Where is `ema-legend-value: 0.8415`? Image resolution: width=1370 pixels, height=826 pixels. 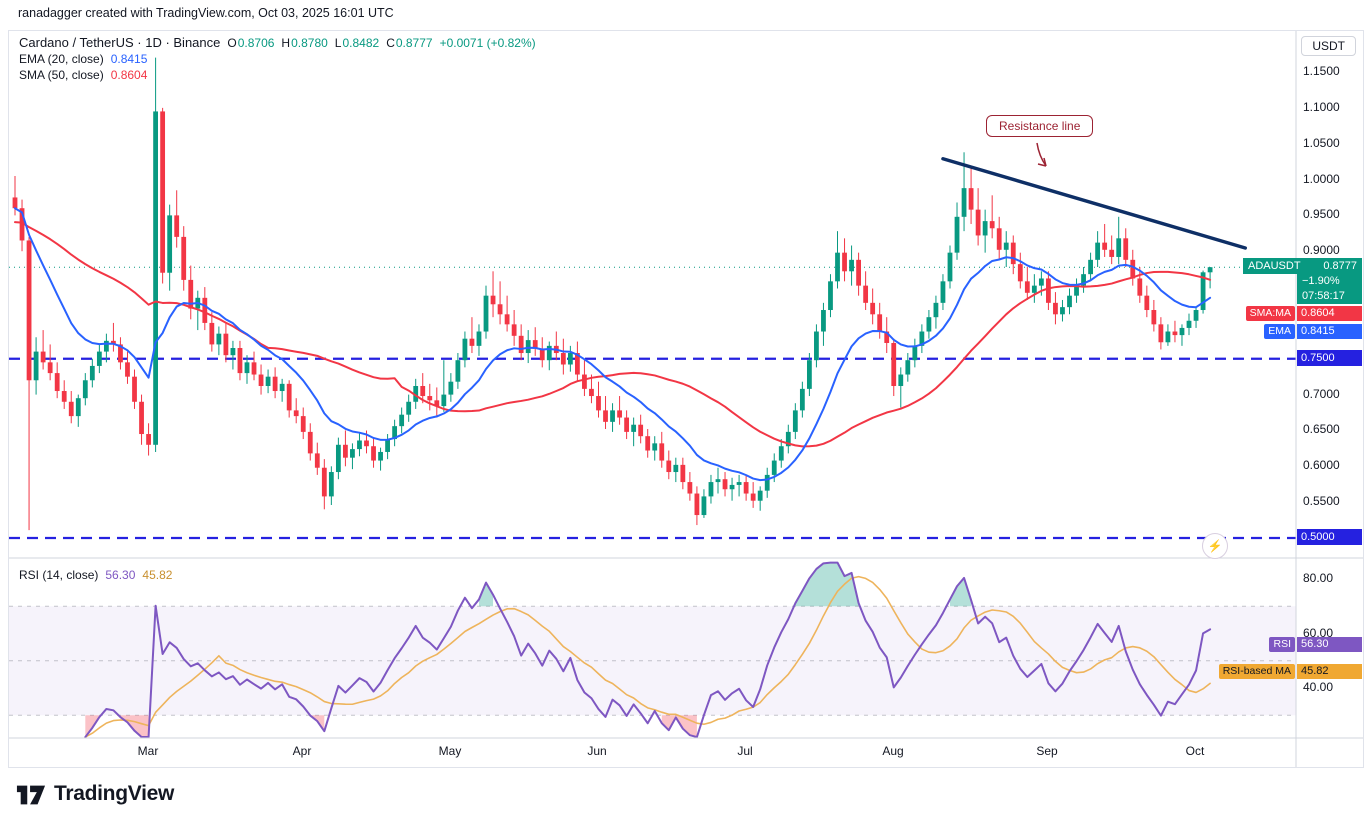
ema-legend-value: 0.8415 is located at coordinates (129, 59).